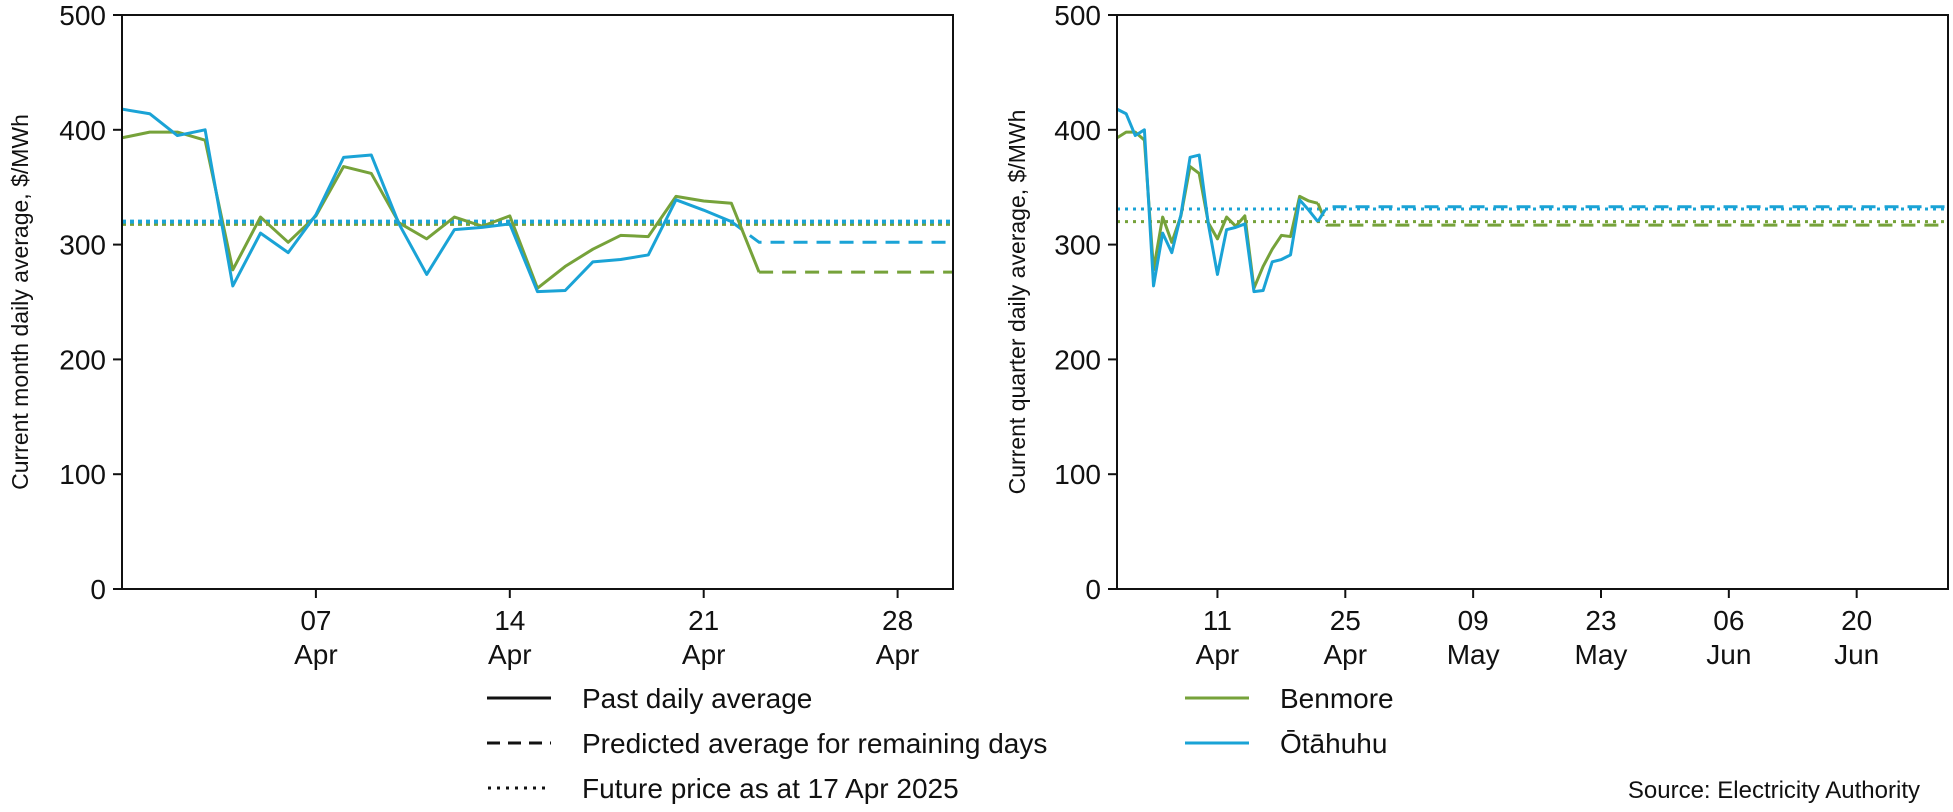 This screenshot has height=812, width=1953. I want to click on x-tick-label-day: 23, so click(1600, 620).